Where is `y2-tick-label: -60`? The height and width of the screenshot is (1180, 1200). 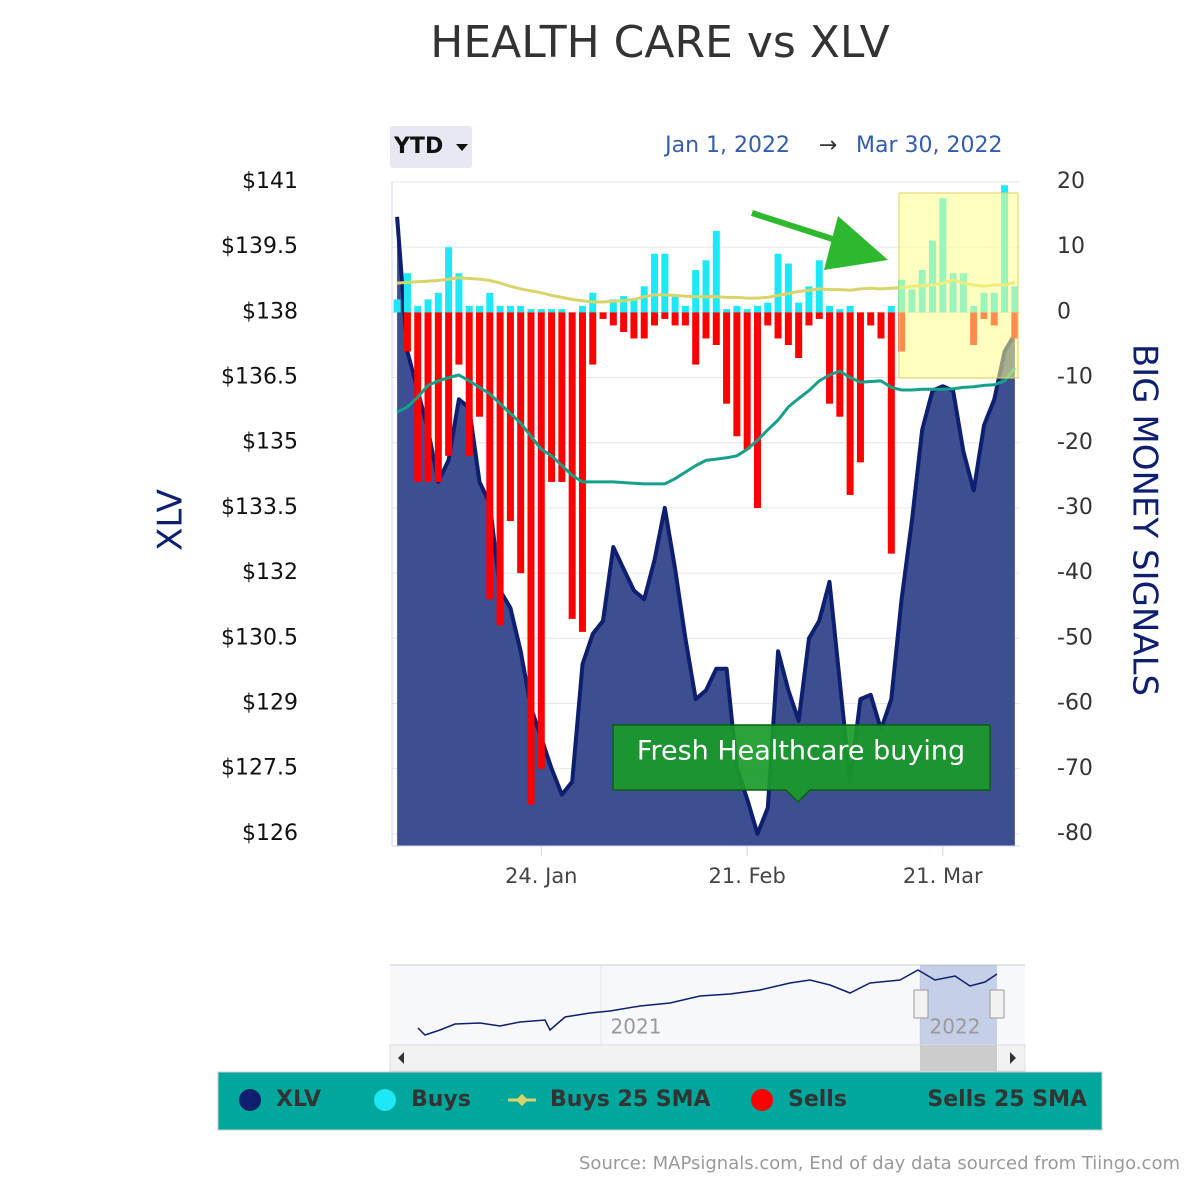 y2-tick-label: -60 is located at coordinates (1075, 703).